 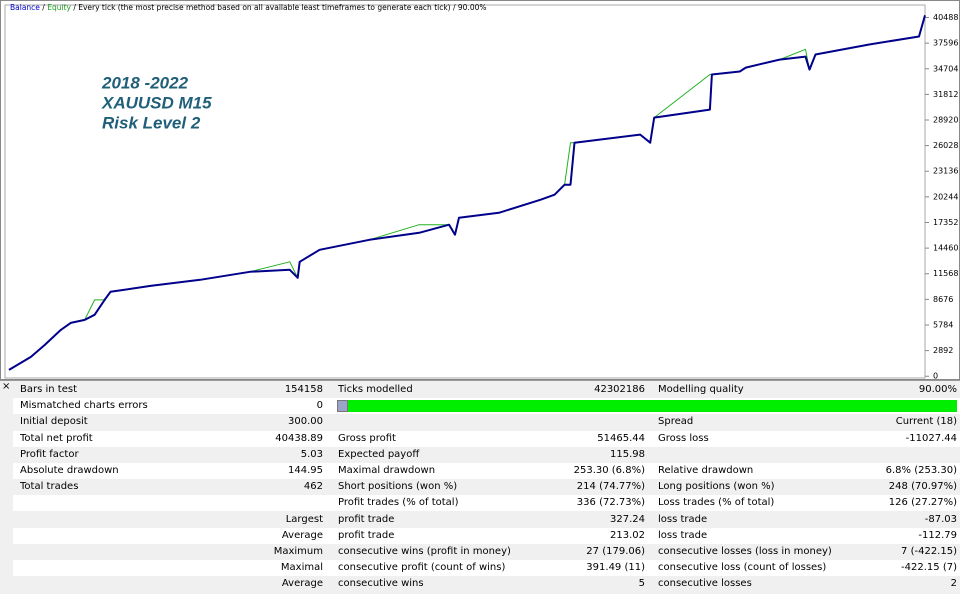 I want to click on y-tick-label: 23136, so click(x=945, y=171).